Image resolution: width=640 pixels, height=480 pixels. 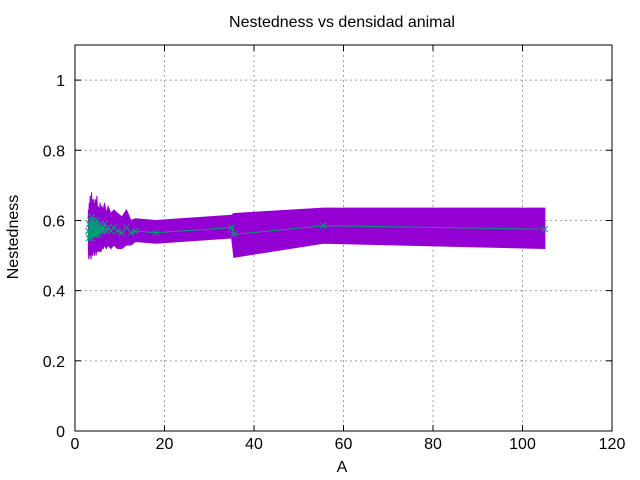 What do you see at coordinates (165, 444) in the screenshot?
I see `x-tick-label: 20` at bounding box center [165, 444].